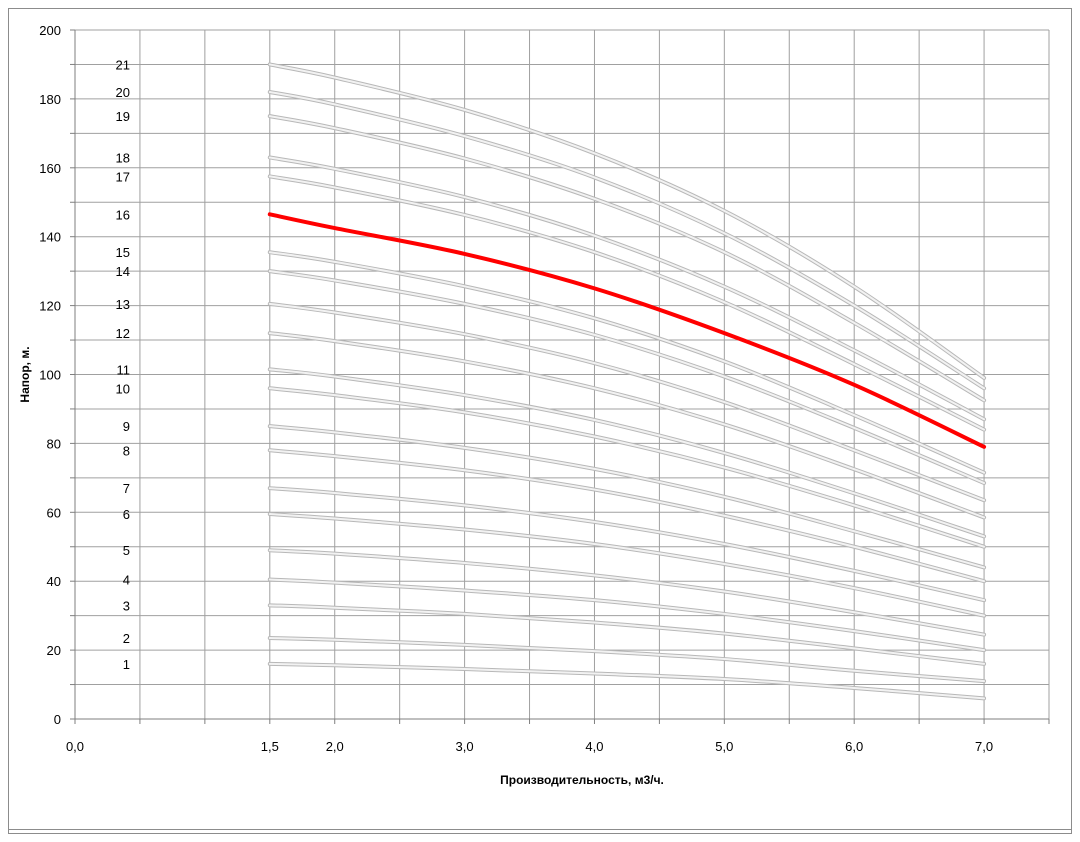 This screenshot has width=1080, height=842. I want to click on curve-label-21: 21, so click(123, 64).